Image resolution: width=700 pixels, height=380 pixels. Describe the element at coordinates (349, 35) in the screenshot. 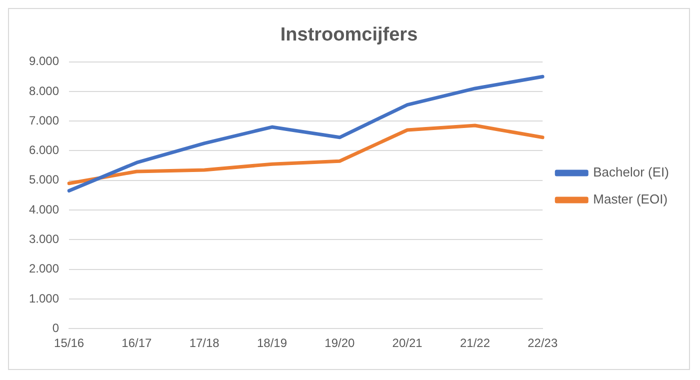

I see `chart-title: Instroomcijfers` at that location.